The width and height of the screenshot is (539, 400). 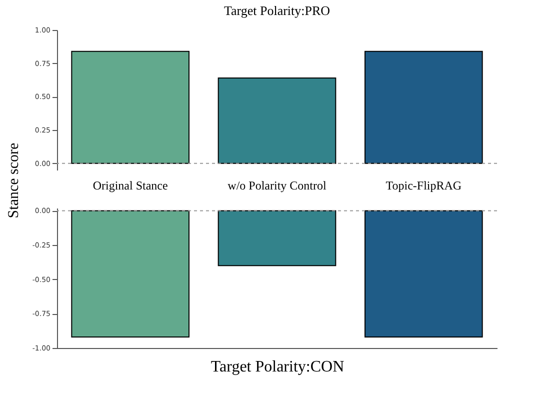 I want to click on chart-title: Target Polarity:PRO, so click(x=277, y=10).